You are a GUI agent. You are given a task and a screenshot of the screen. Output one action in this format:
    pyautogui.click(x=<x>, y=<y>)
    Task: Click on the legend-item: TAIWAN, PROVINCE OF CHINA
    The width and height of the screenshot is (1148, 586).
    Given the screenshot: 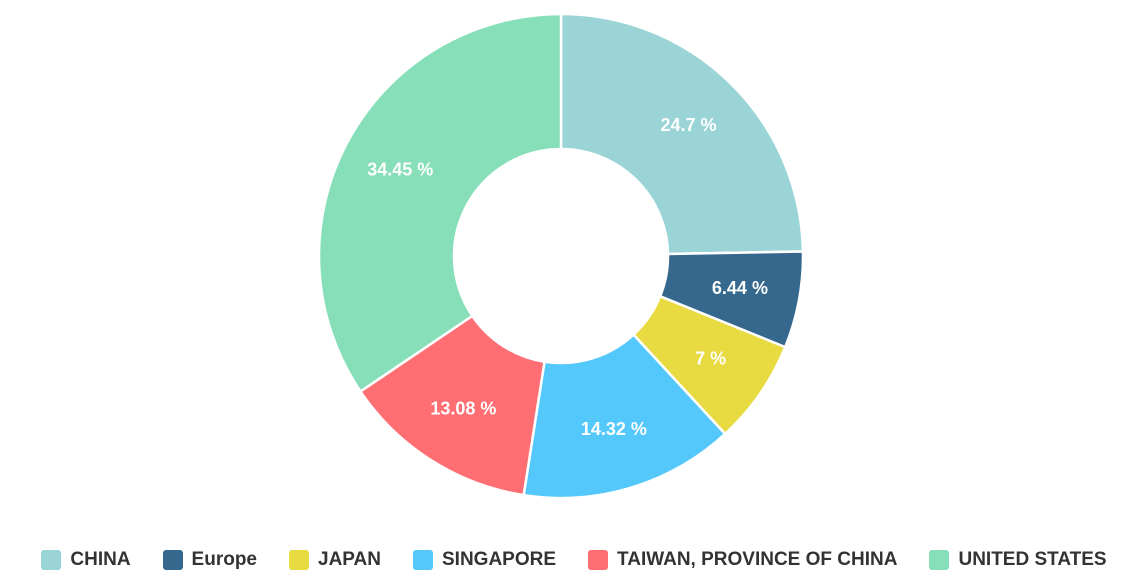 What is the action you would take?
    pyautogui.click(x=742, y=560)
    